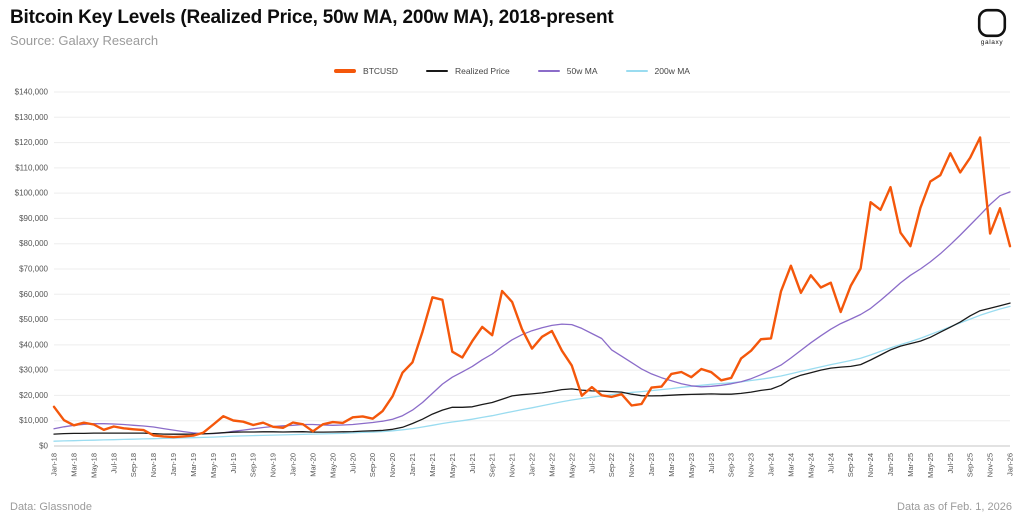  Describe the element at coordinates (54, 464) in the screenshot. I see `svg-text: Jan-18` at that location.